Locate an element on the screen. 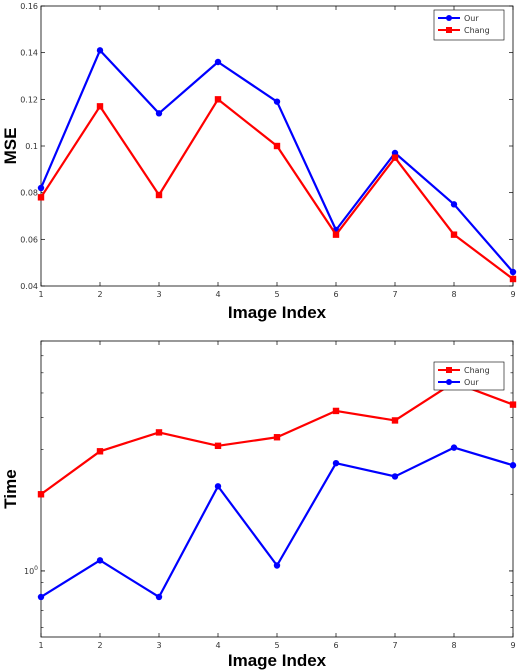 The height and width of the screenshot is (670, 518). mse-y-tick-label: 0.16 is located at coordinates (29, 6).